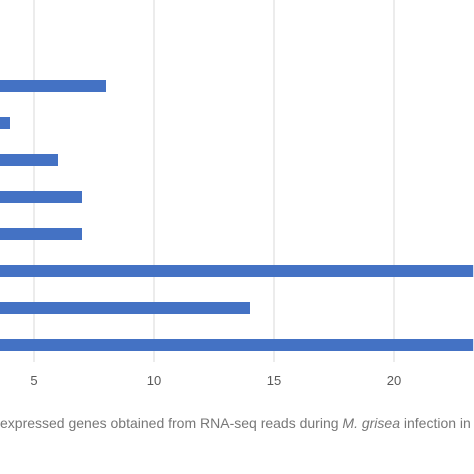 This screenshot has height=474, width=474. I want to click on x-tick-label: 20, so click(394, 380).